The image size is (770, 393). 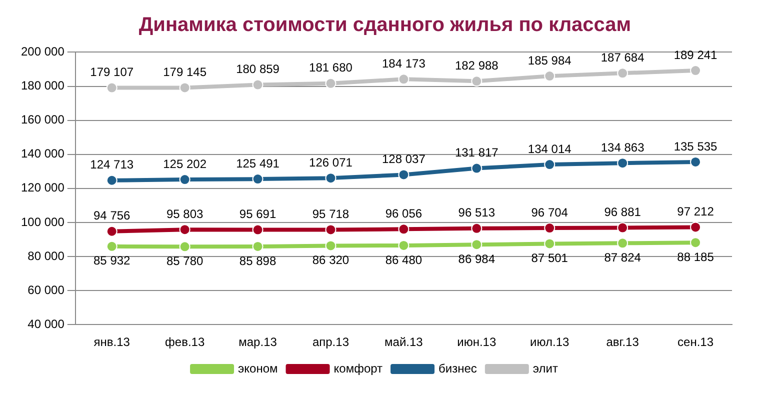 What do you see at coordinates (112, 261) in the screenshot?
I see `data-label: 85 932` at bounding box center [112, 261].